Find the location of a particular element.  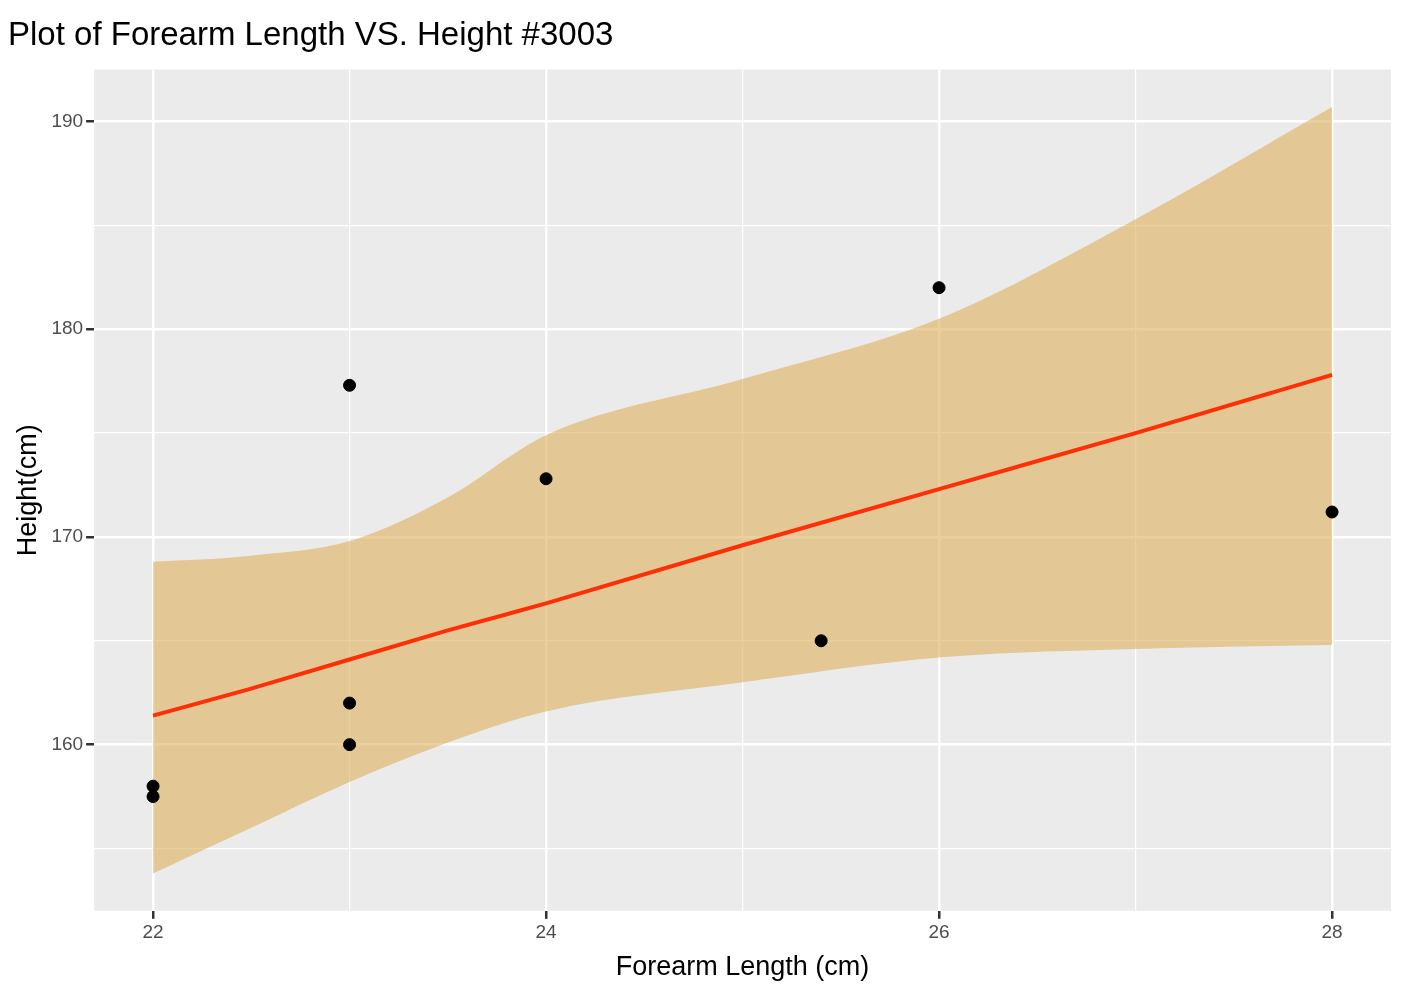

x-tick-label: 28 is located at coordinates (1332, 932).